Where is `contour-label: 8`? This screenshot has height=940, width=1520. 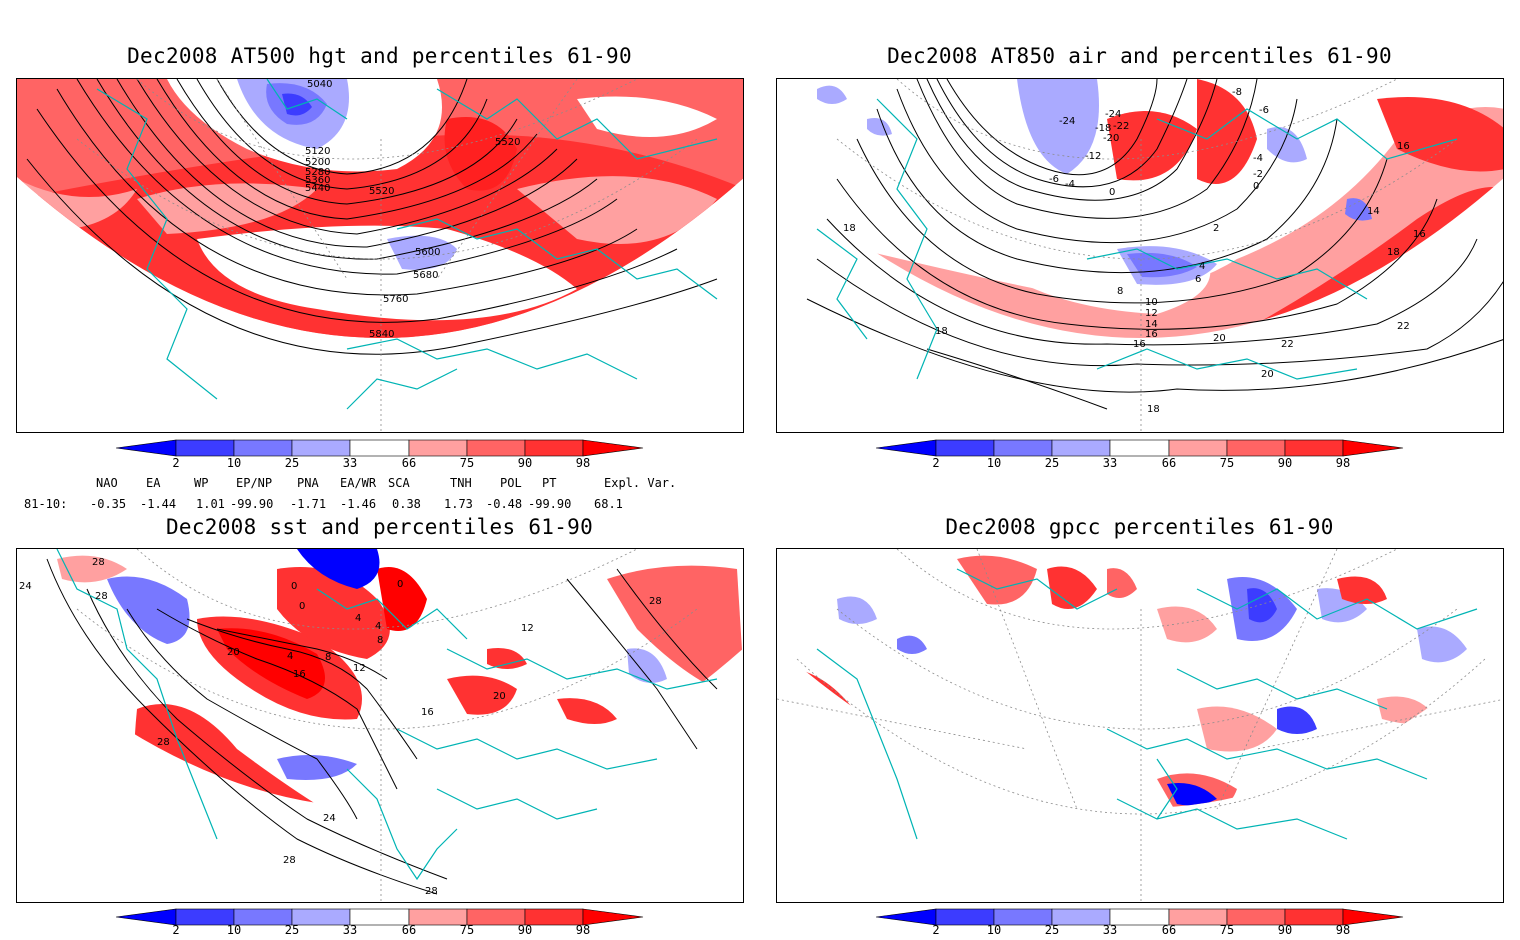
contour-label: 8 is located at coordinates (328, 657).